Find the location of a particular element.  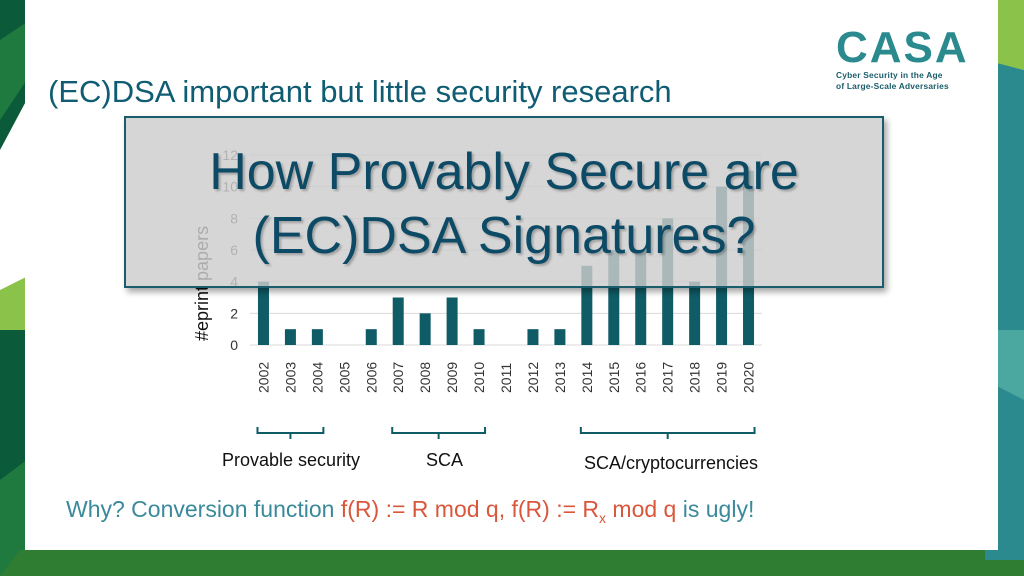

group-label-sca: SCA is located at coordinates (445, 460).